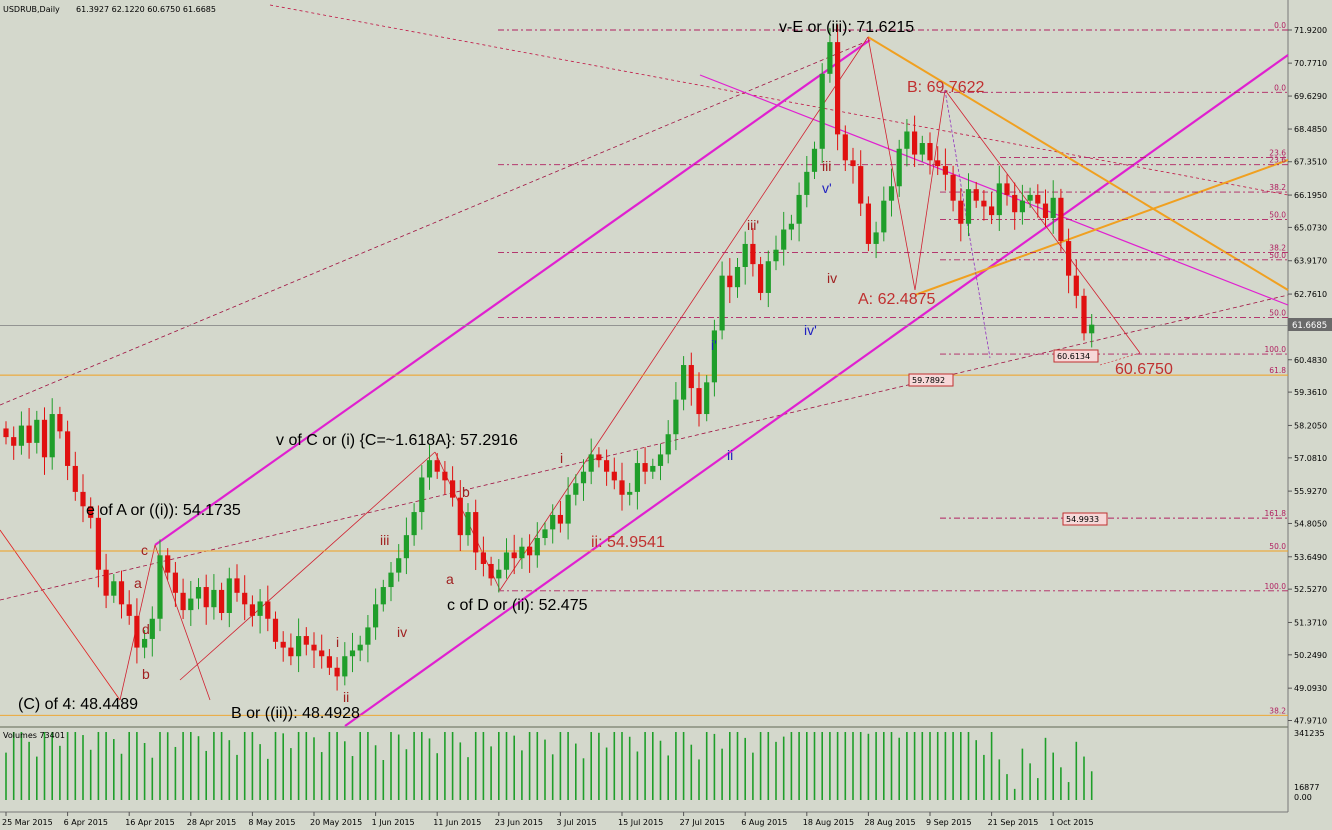 This screenshot has height=830, width=1332. What do you see at coordinates (1144, 369) in the screenshot?
I see `label-low: 60.6750` at bounding box center [1144, 369].